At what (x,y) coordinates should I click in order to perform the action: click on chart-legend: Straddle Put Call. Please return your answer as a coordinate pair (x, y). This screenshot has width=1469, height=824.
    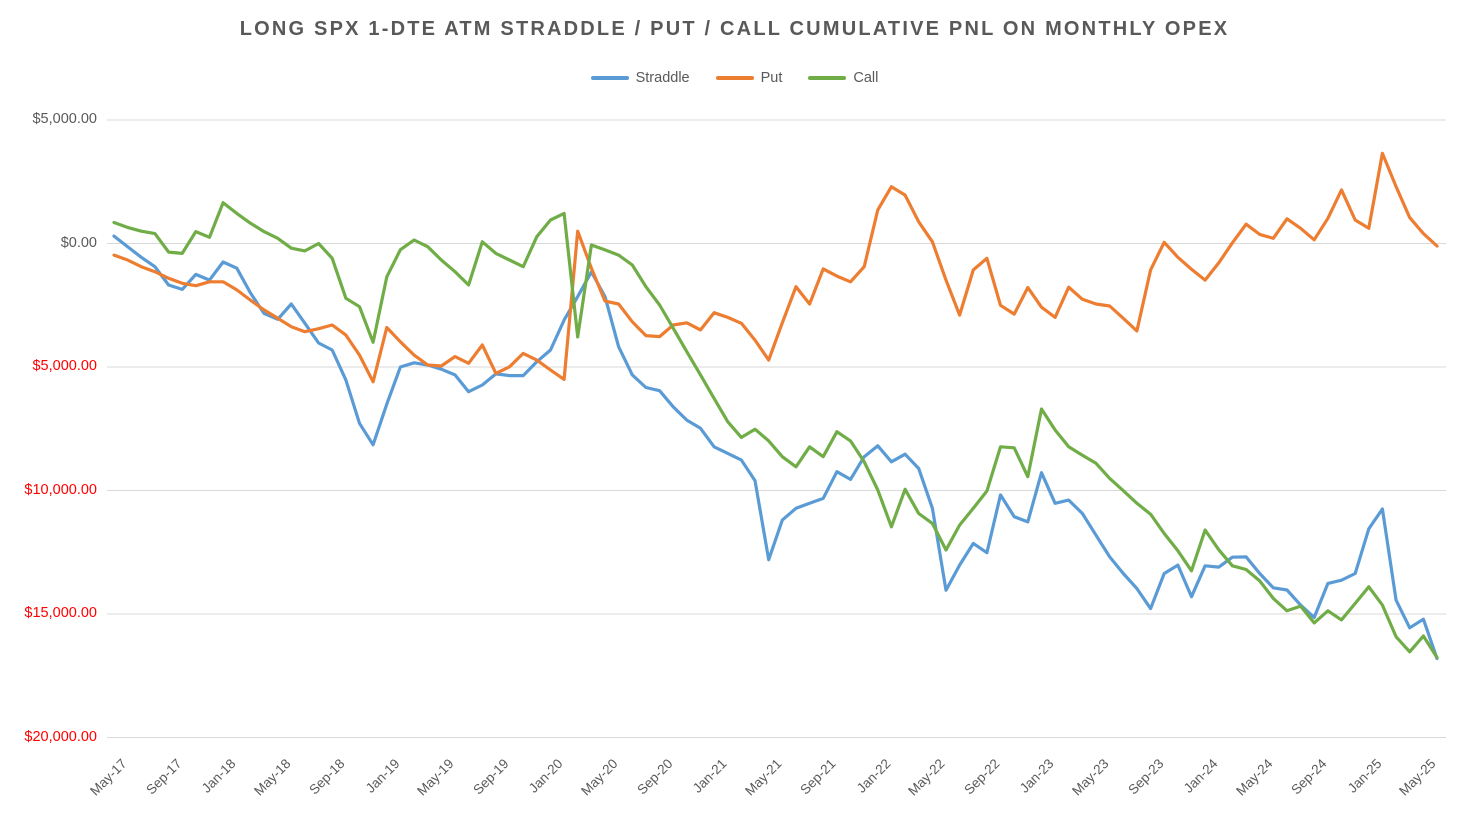
    Looking at the image, I should click on (734, 78).